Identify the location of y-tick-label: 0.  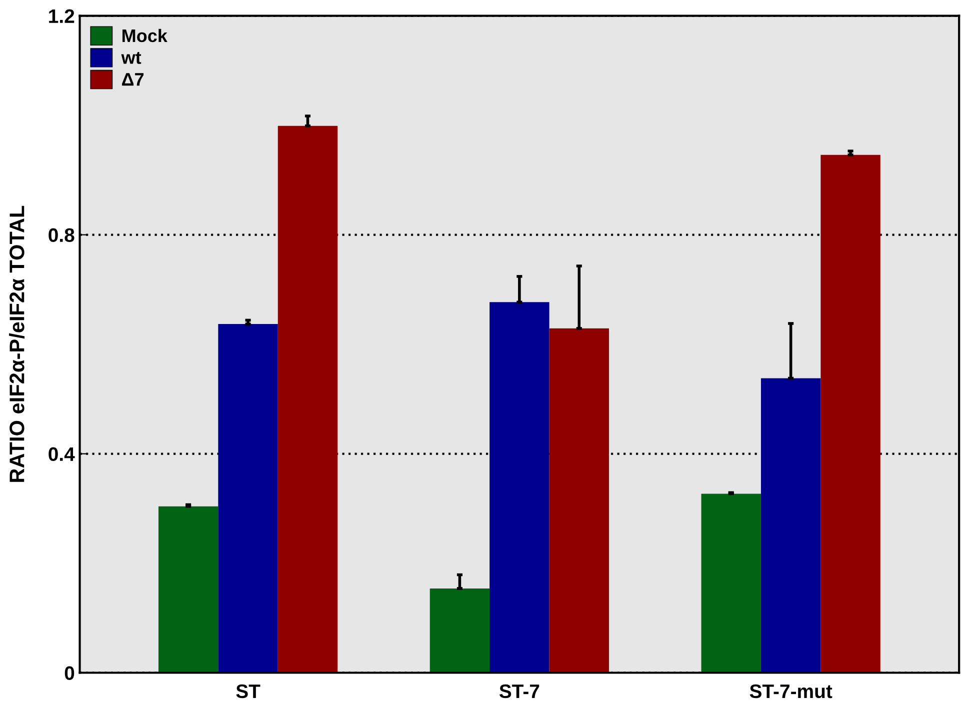
(69, 673).